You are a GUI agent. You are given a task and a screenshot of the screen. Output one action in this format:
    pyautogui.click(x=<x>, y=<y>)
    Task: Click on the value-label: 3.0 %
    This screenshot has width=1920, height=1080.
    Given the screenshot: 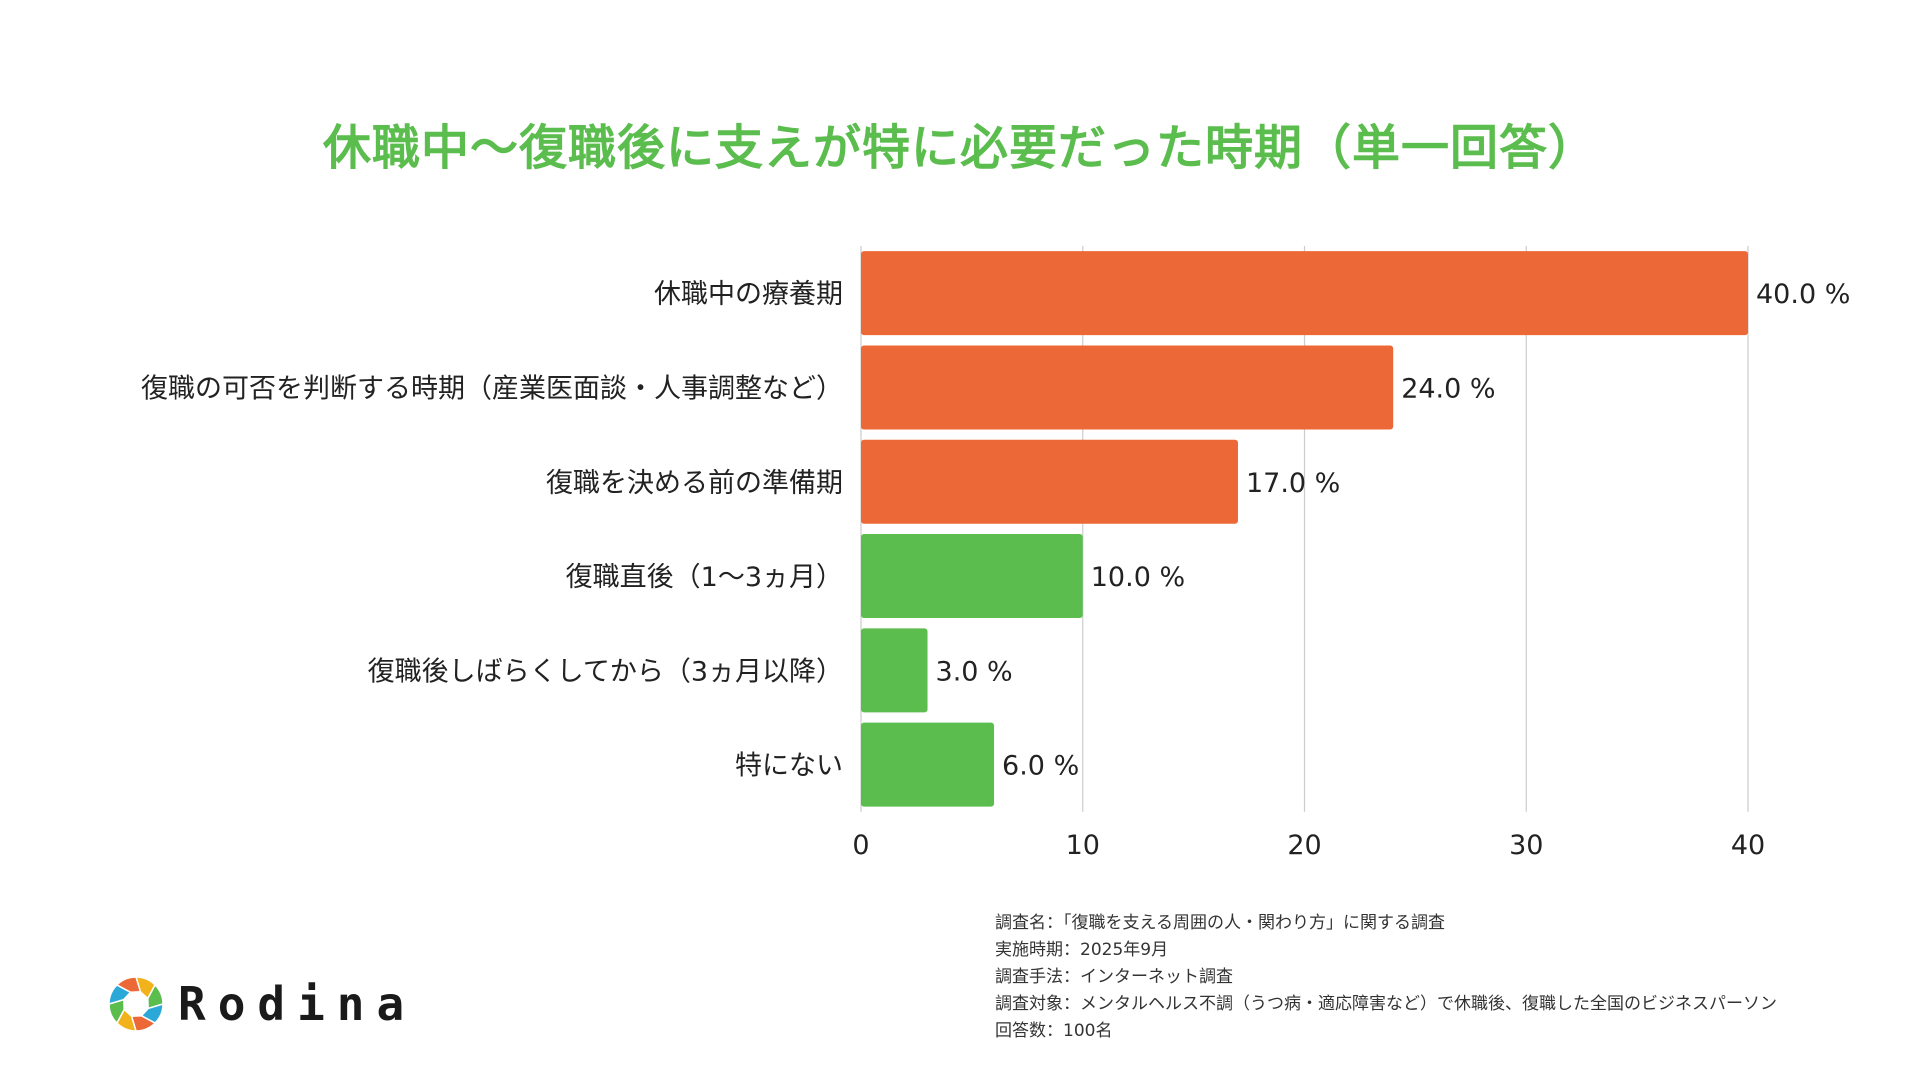 What is the action you would take?
    pyautogui.click(x=974, y=671)
    